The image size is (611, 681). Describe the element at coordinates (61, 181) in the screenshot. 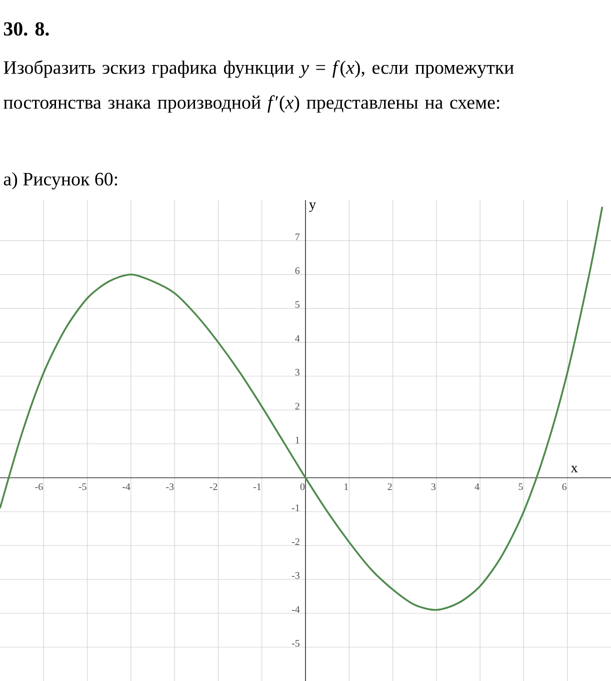

I see `text: а) Рисунок 60:` at that location.